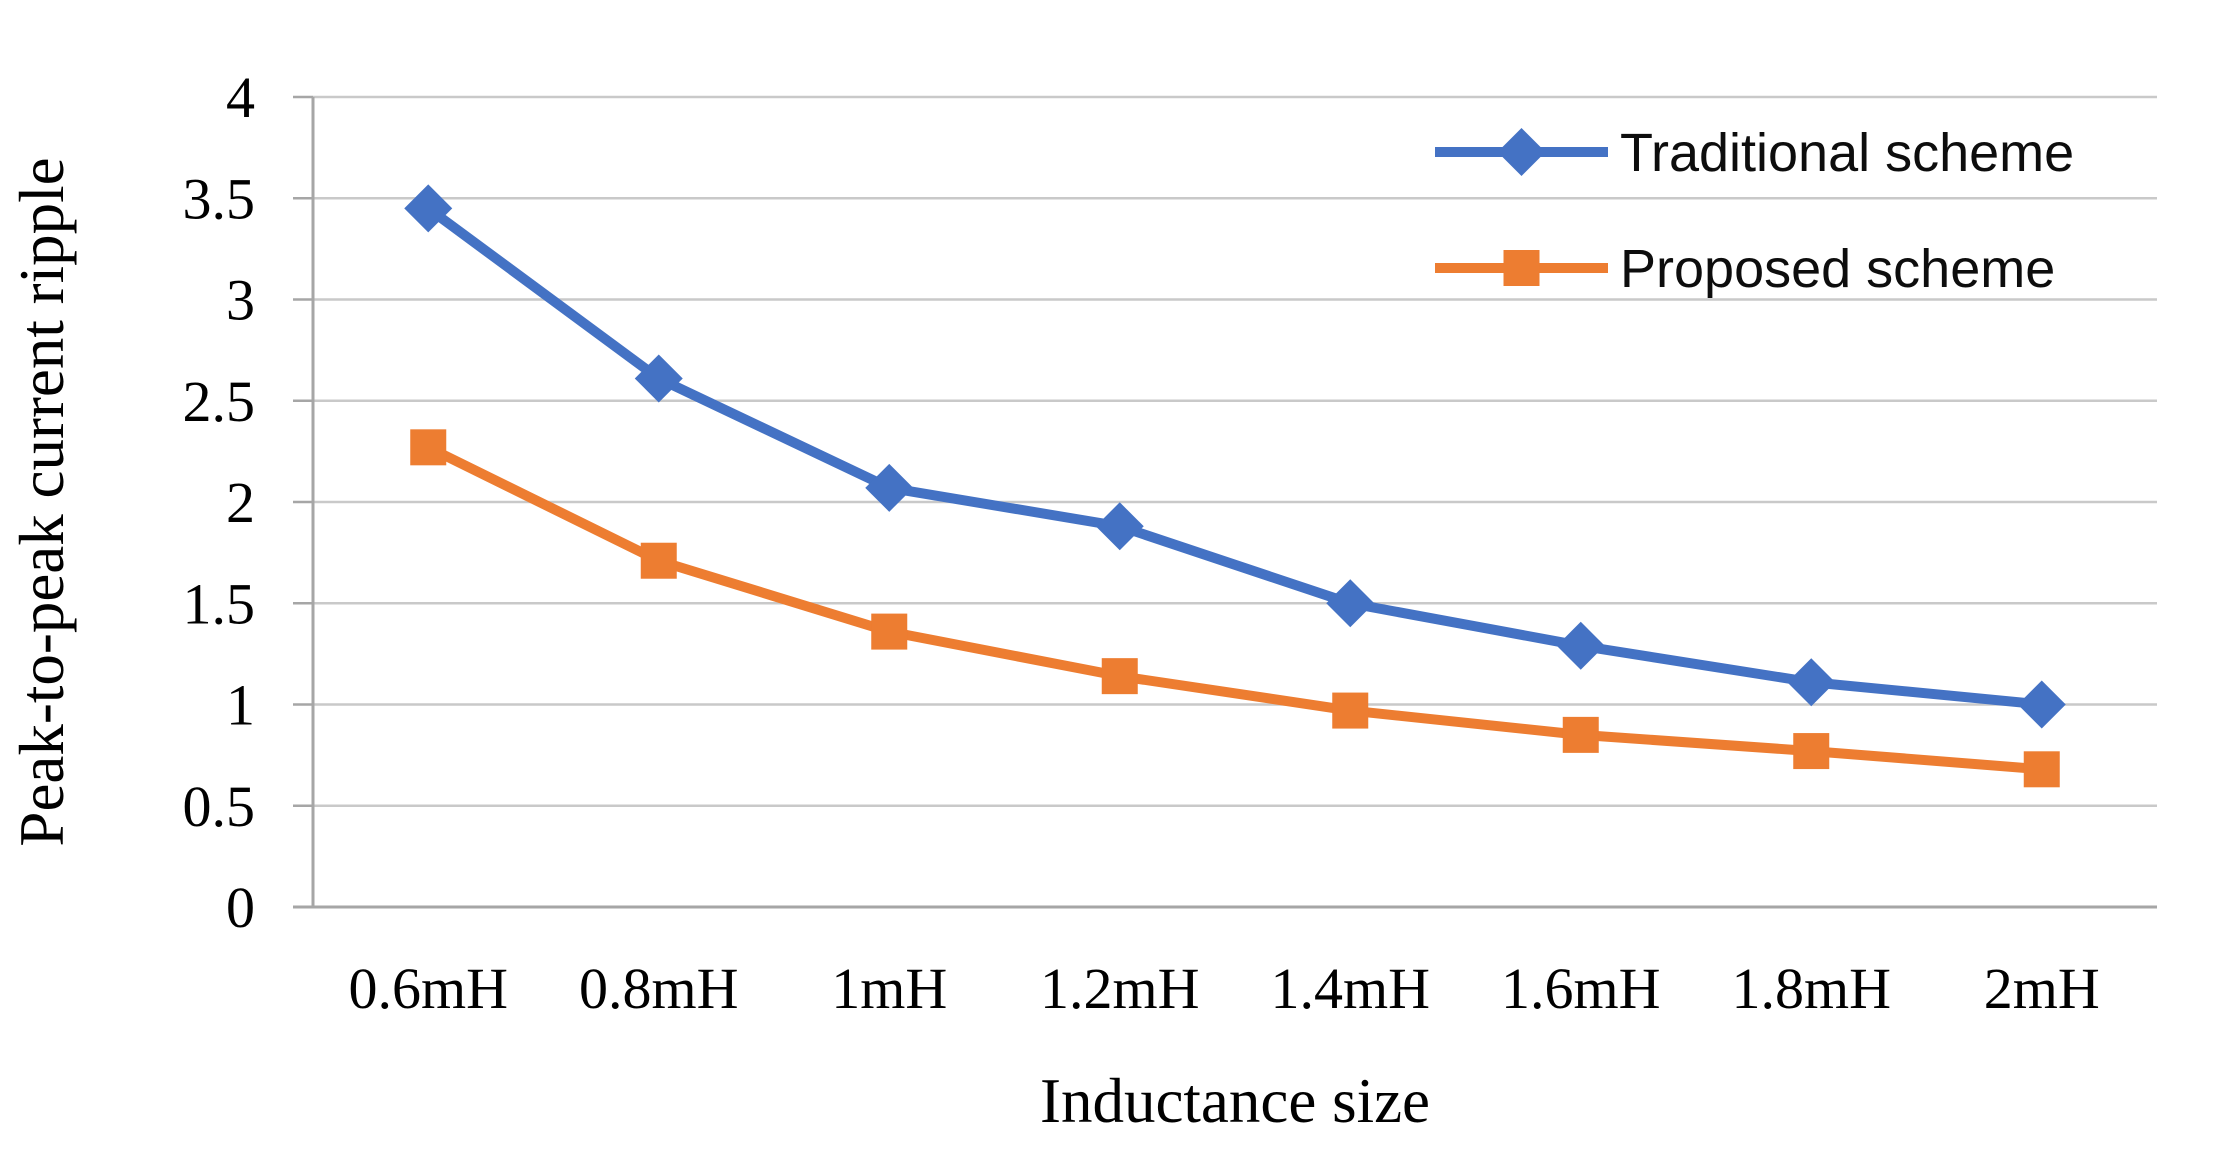  What do you see at coordinates (1754, 211) in the screenshot?
I see `legend: Traditional scheme Proposed scheme` at bounding box center [1754, 211].